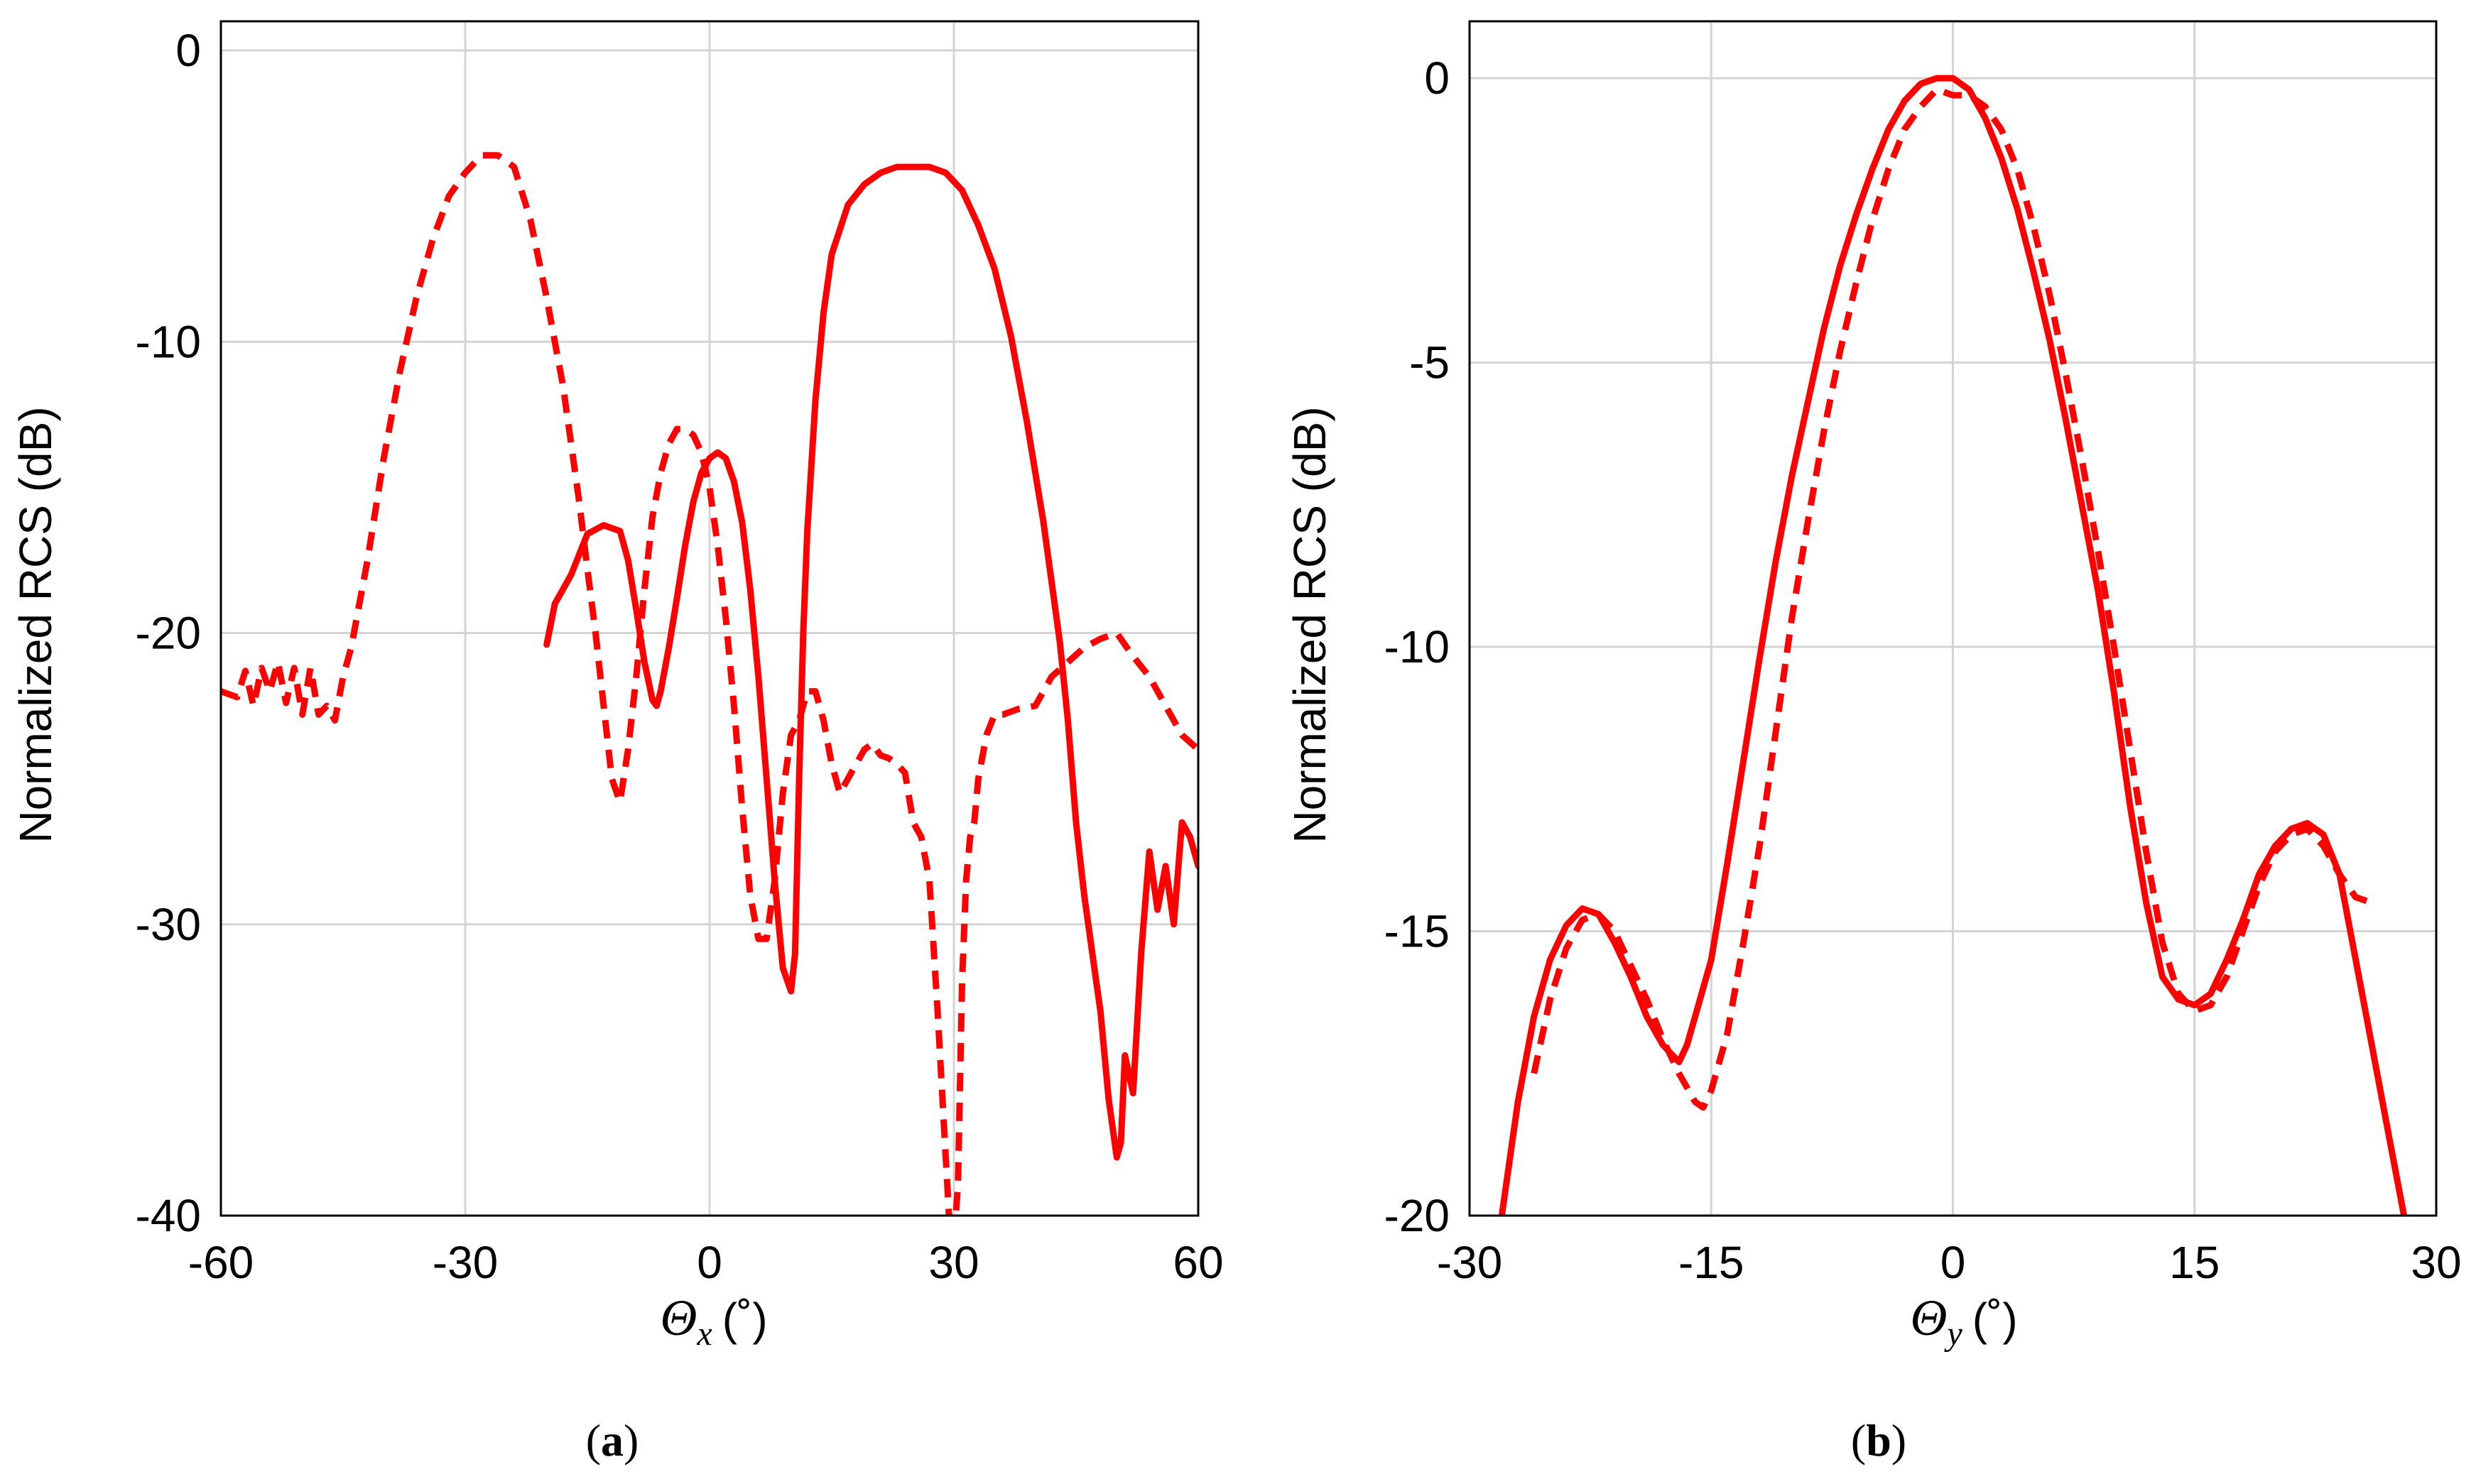  Describe the element at coordinates (1963, 1321) in the screenshot. I see `x-axis-label-b: Θy (˚)` at that location.